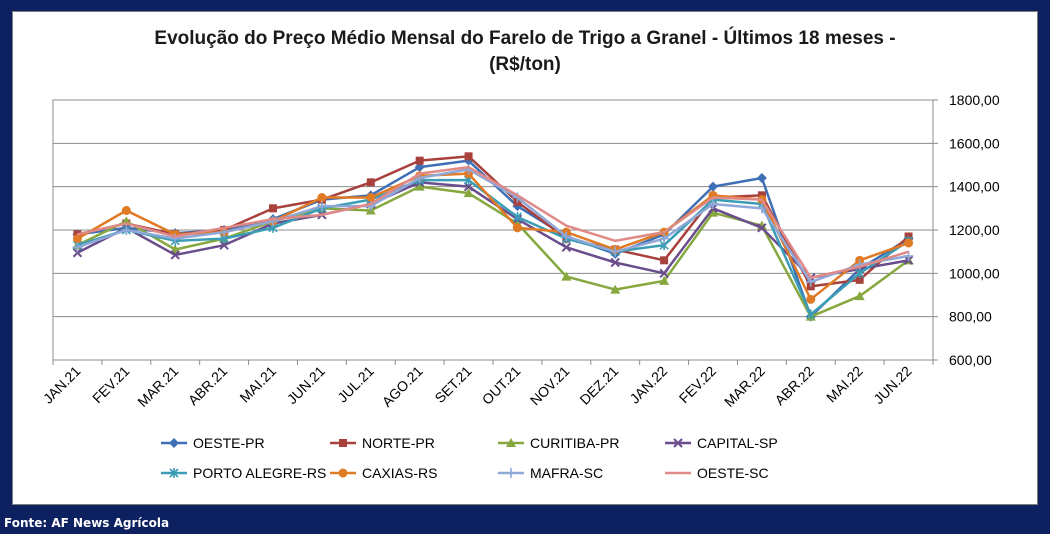  Describe the element at coordinates (974, 230) in the screenshot. I see `y-tick-label: 1200,00` at that location.